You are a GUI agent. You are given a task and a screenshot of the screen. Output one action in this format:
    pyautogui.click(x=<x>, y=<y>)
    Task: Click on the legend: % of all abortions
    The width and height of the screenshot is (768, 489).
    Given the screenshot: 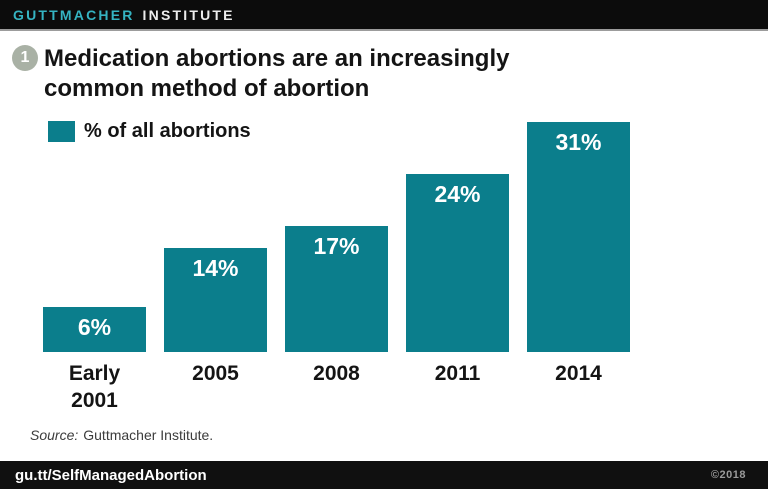 What is the action you would take?
    pyautogui.click(x=149, y=131)
    